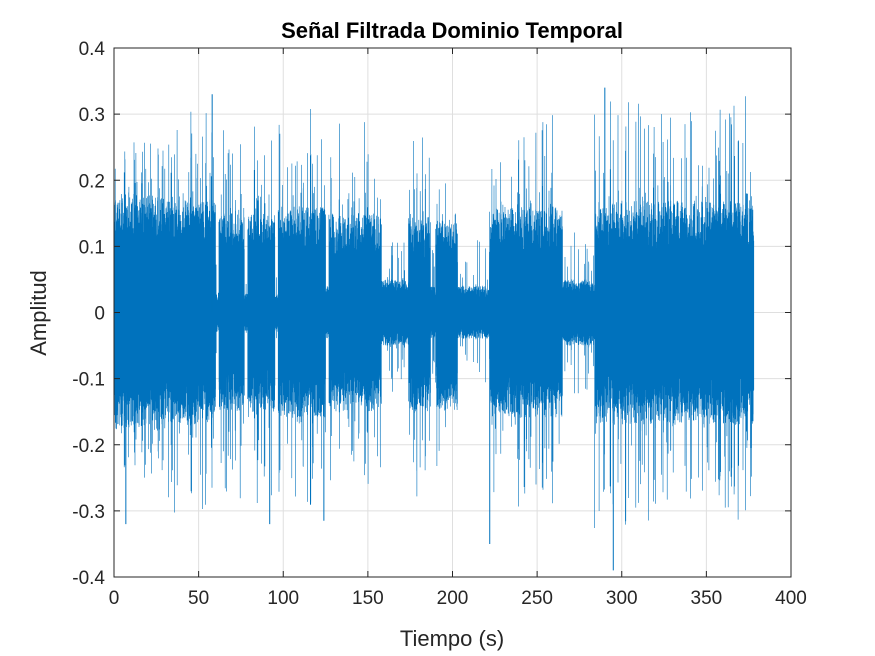 Image resolution: width=875 pixels, height=656 pixels. Describe the element at coordinates (92, 115) in the screenshot. I see `y-tick-label: 0.3` at that location.